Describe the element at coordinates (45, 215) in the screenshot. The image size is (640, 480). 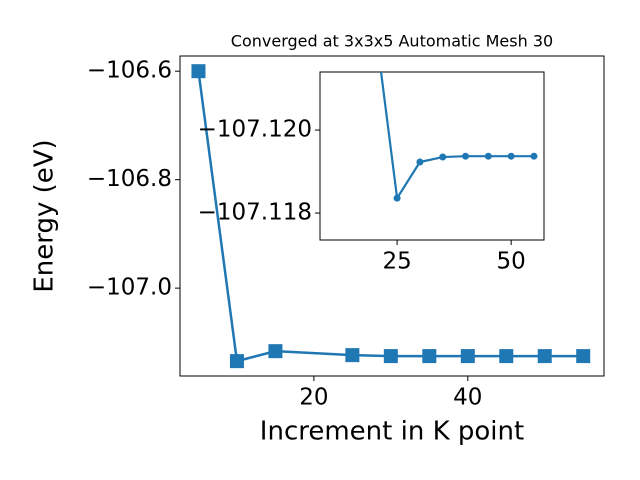
I see `y-axis-label: Energy (eV)` at that location.